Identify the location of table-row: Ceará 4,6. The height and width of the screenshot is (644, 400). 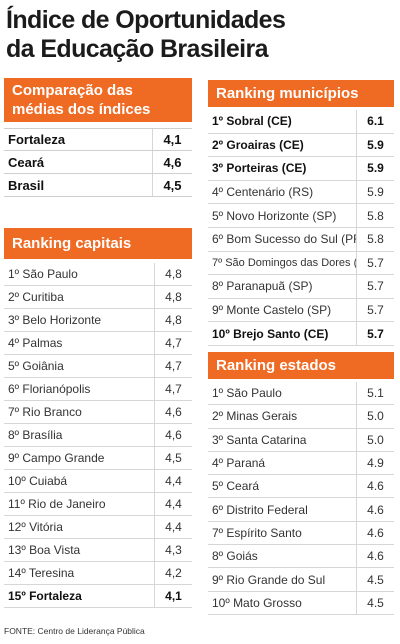
(98, 162).